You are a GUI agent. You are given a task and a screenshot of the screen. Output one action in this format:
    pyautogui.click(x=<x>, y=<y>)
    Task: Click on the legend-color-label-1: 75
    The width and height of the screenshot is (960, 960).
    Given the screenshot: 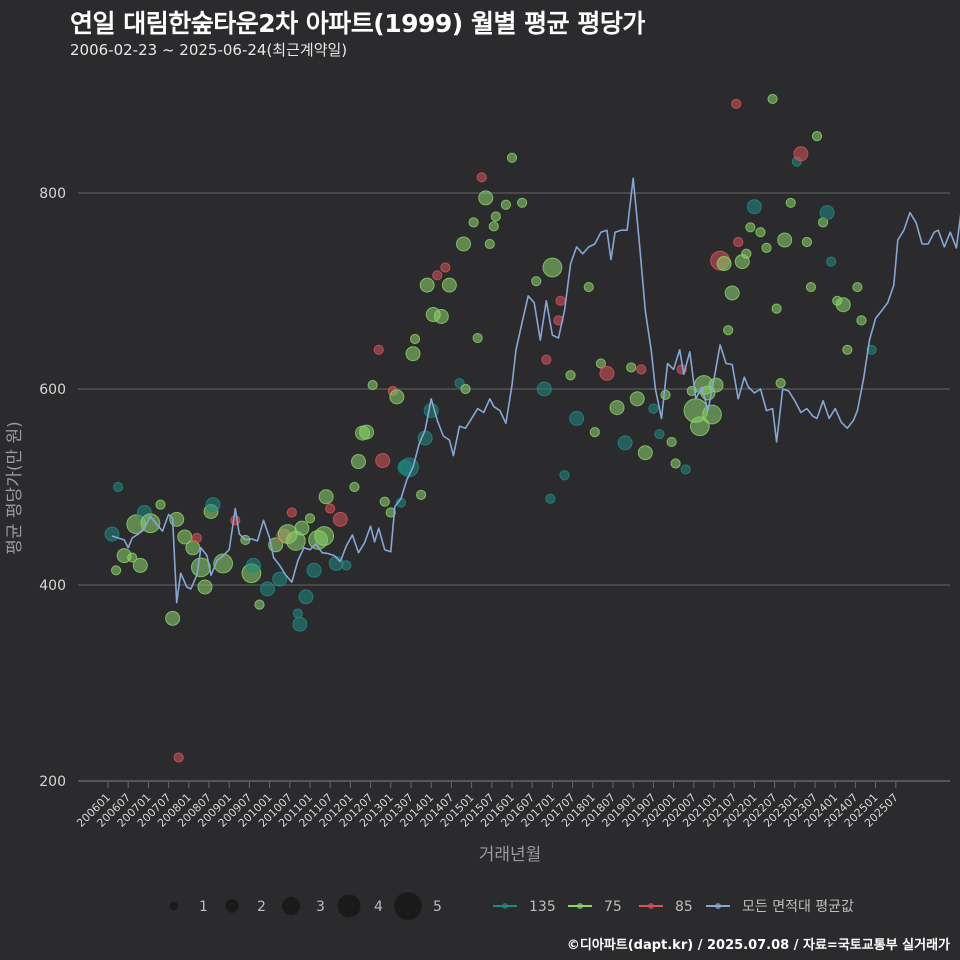 What is the action you would take?
    pyautogui.click(x=613, y=907)
    